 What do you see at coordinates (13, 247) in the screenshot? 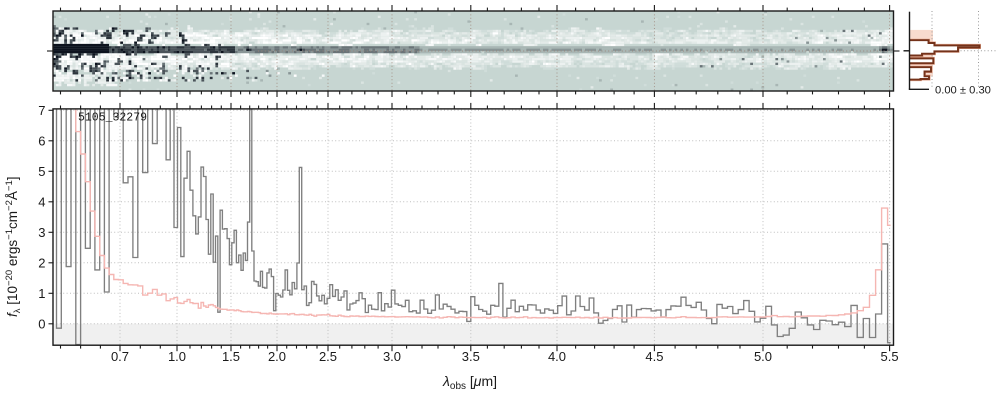
I see `svg-text: fλ [10−20 ergs−1cm−2Å−1]` at bounding box center [13, 247].